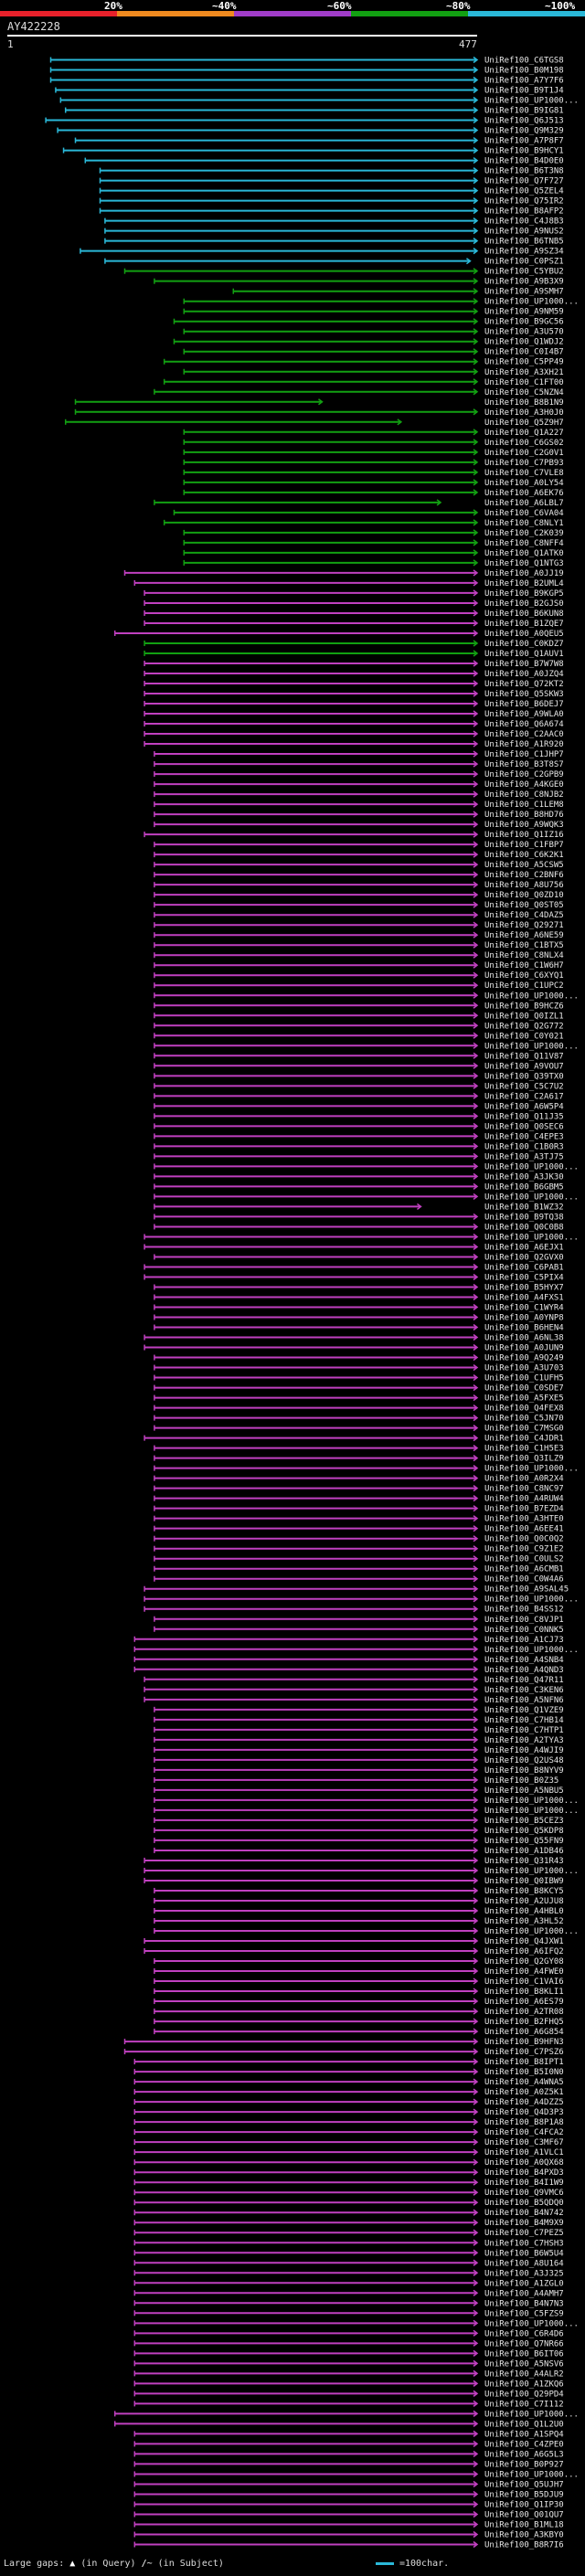 Image resolution: width=585 pixels, height=2576 pixels. I want to click on hit-label: UniRef100_A6NL38, so click(524, 1338).